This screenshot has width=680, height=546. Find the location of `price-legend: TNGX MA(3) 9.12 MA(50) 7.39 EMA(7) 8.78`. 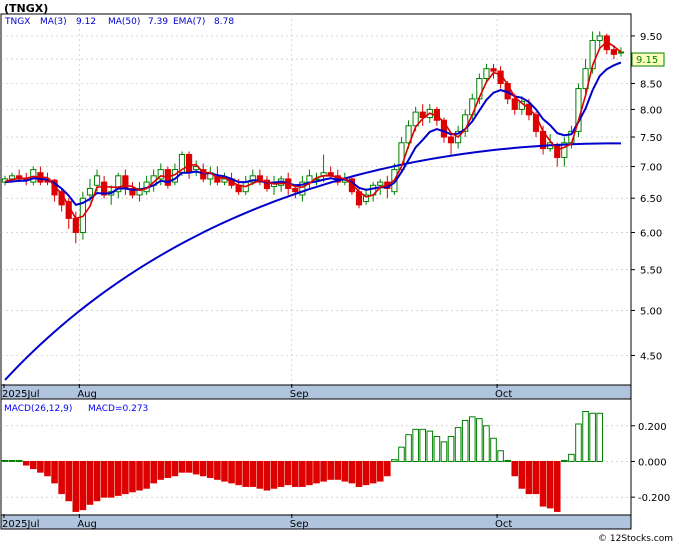

price-legend: TNGX MA(3) 9.12 MA(50) 7.39 EMA(7) 8.78 is located at coordinates (119, 22).